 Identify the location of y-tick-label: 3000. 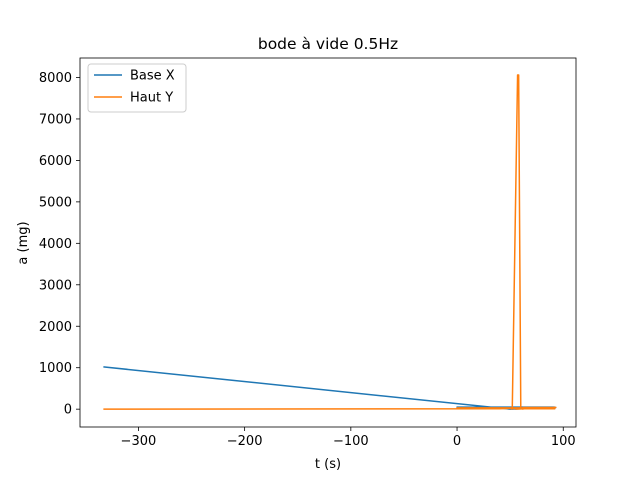
(55, 285).